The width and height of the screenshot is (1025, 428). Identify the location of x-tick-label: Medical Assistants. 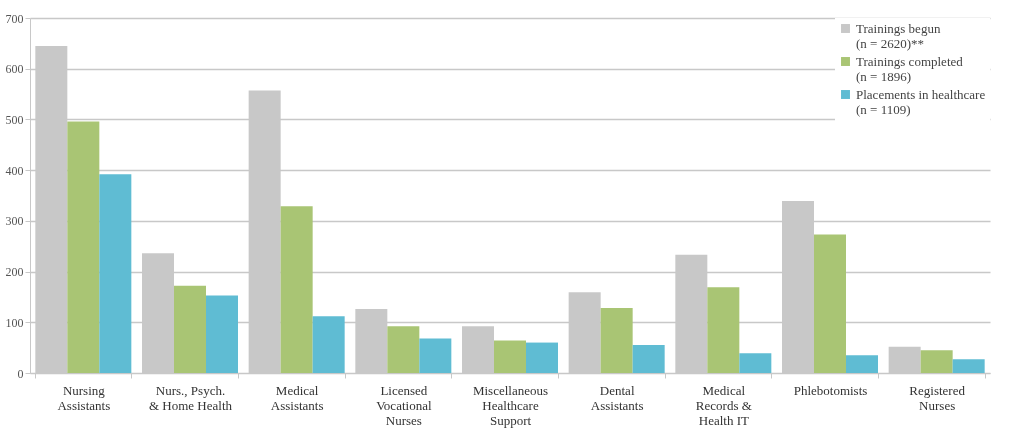
(297, 397).